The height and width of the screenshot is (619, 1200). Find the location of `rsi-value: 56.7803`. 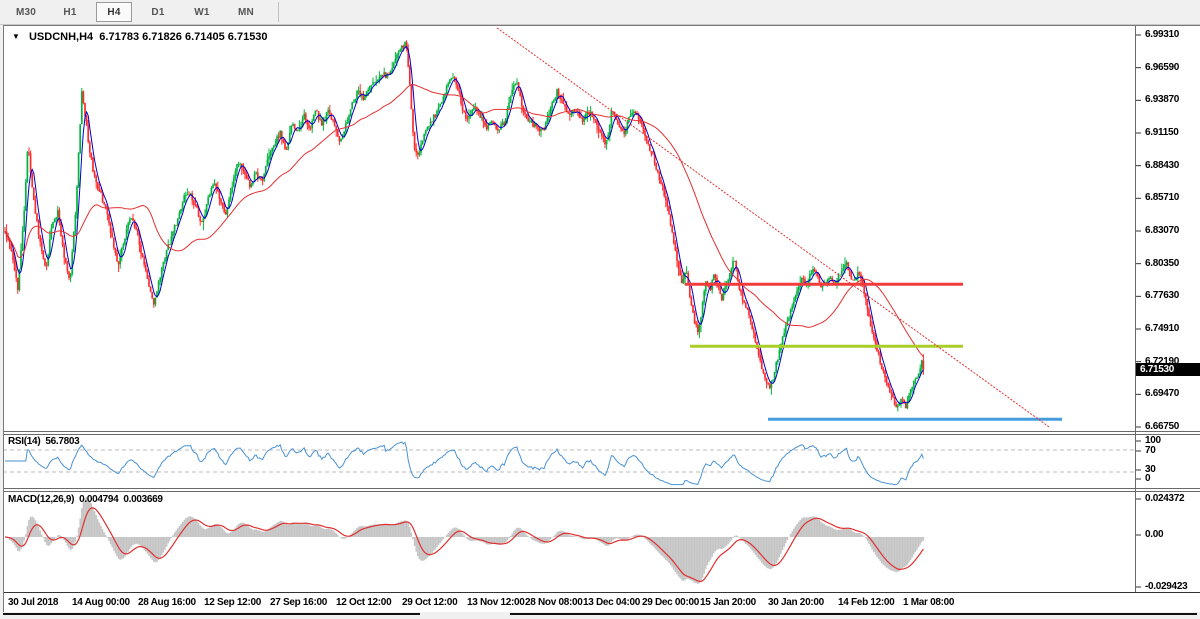

rsi-value: 56.7803 is located at coordinates (62, 441).